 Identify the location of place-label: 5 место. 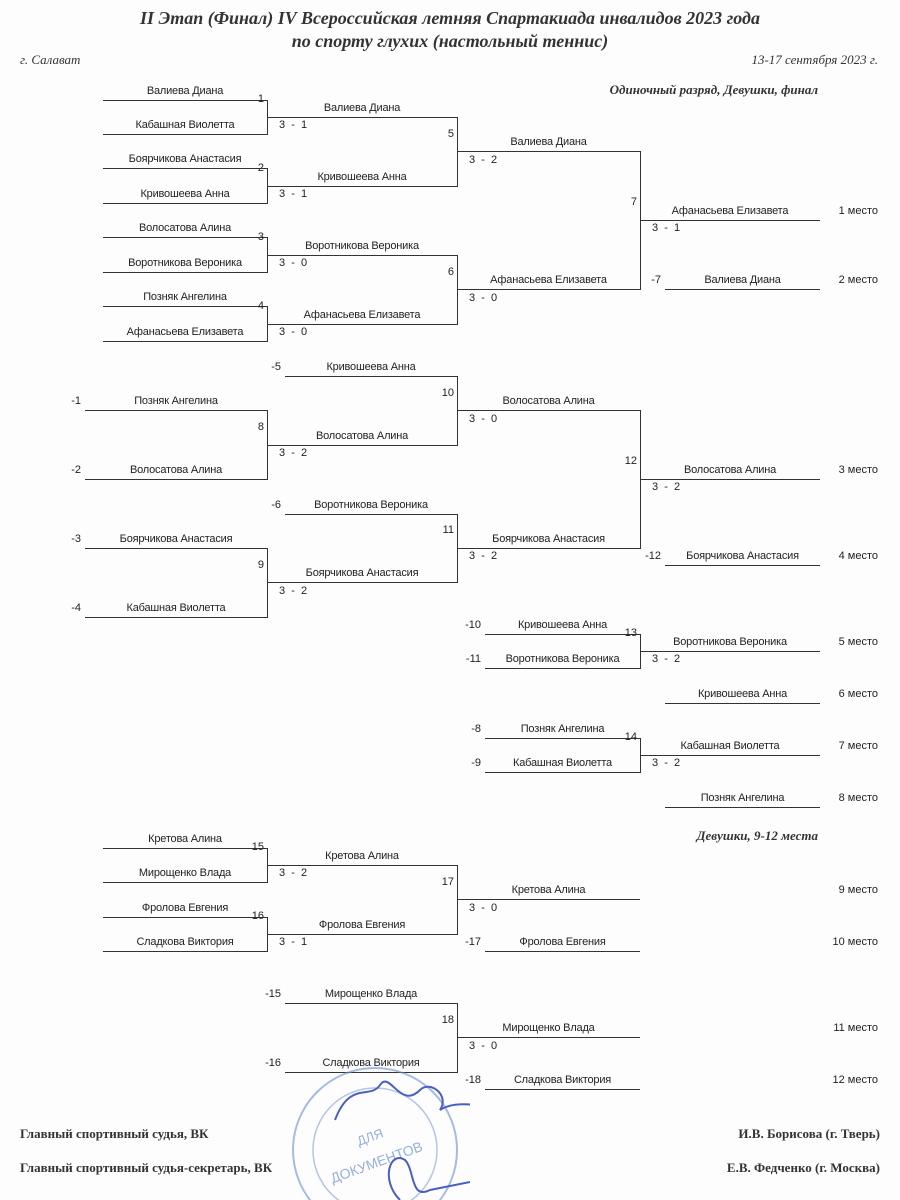
(858, 642).